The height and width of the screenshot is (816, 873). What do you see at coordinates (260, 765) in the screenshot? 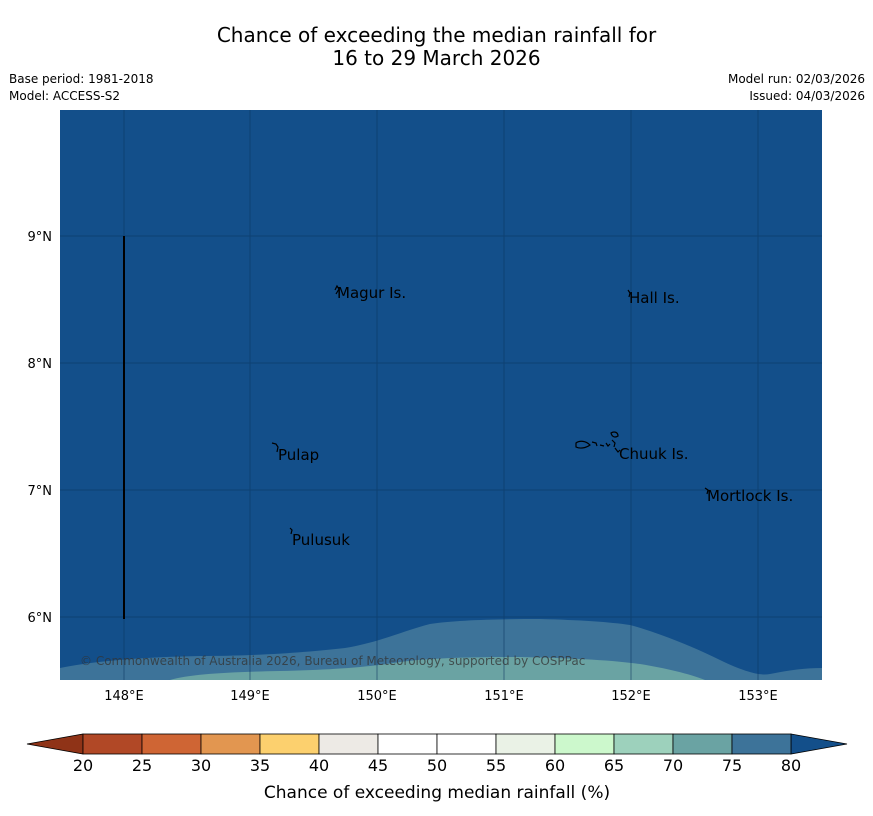
I see `colorbar-tick-35: 35` at bounding box center [260, 765].